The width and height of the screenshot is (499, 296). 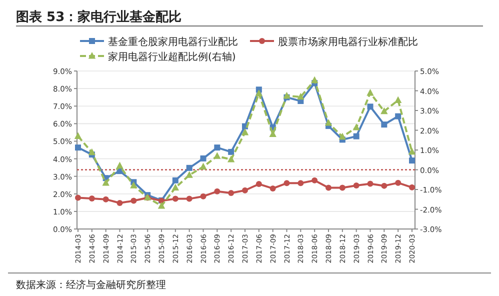 I want to click on legend-label: 股票市场家用电器行业标准配比, so click(x=348, y=42).